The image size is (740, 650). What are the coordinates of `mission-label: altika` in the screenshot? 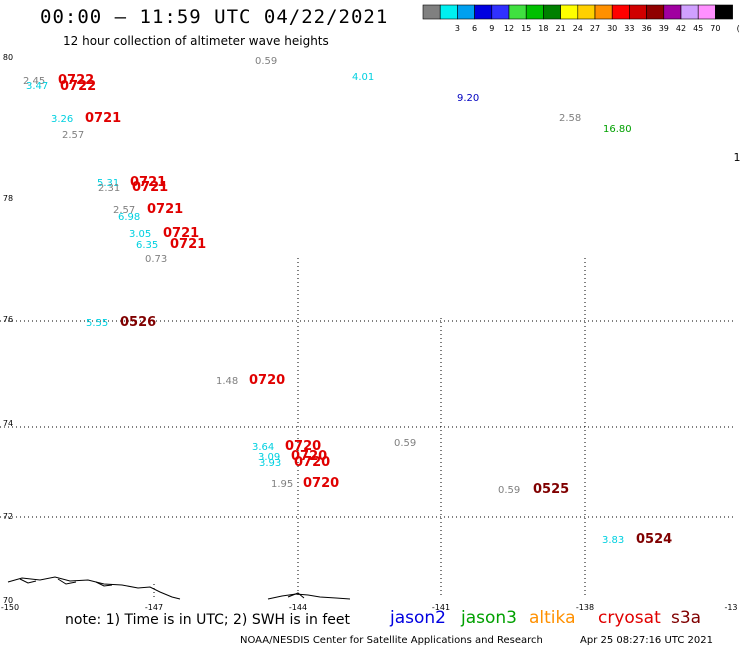 It's located at (552, 618).